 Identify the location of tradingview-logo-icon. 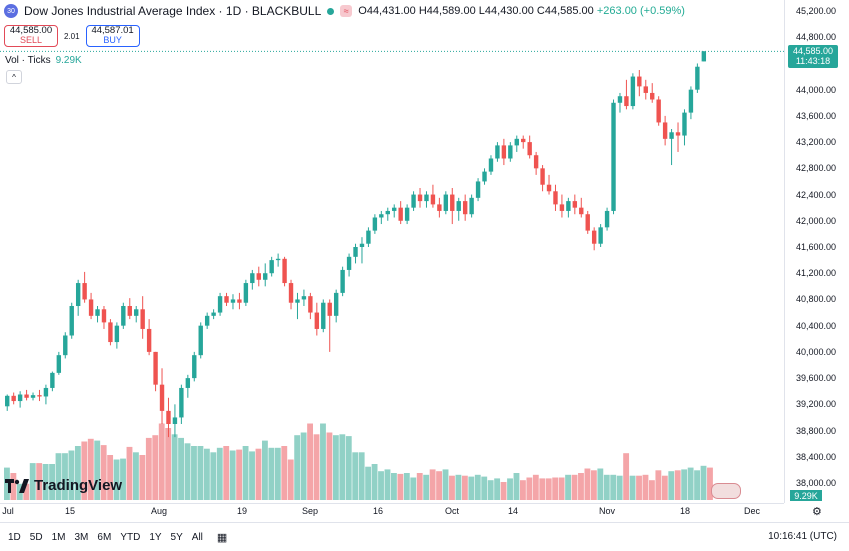
(17, 485).